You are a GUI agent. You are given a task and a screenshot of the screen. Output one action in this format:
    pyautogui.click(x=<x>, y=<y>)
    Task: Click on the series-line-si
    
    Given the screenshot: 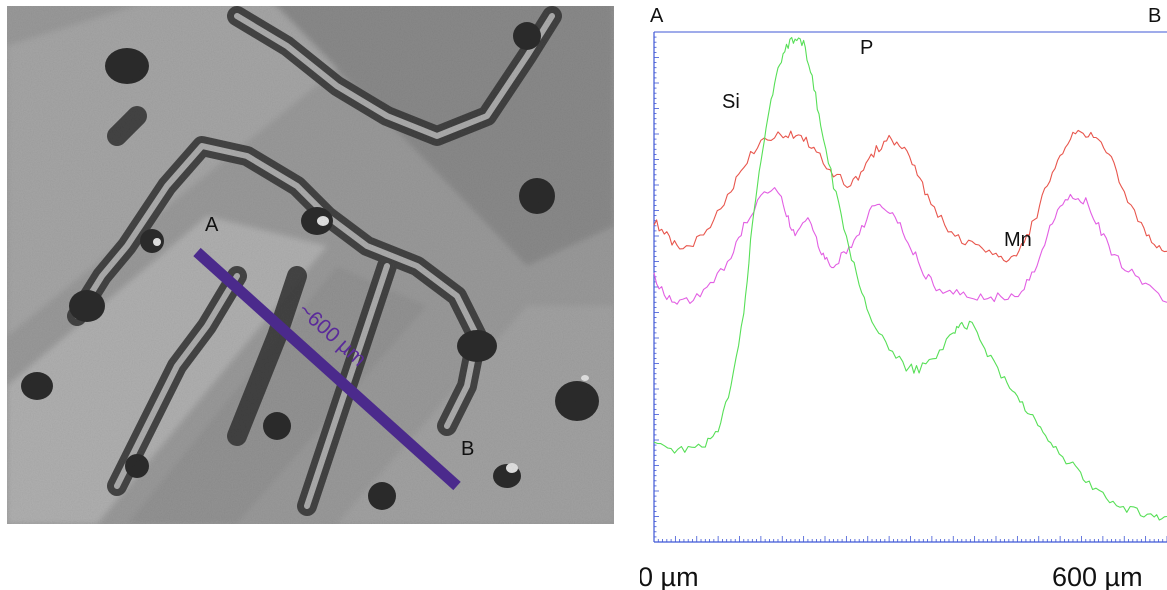 What is the action you would take?
    pyautogui.click(x=910, y=196)
    